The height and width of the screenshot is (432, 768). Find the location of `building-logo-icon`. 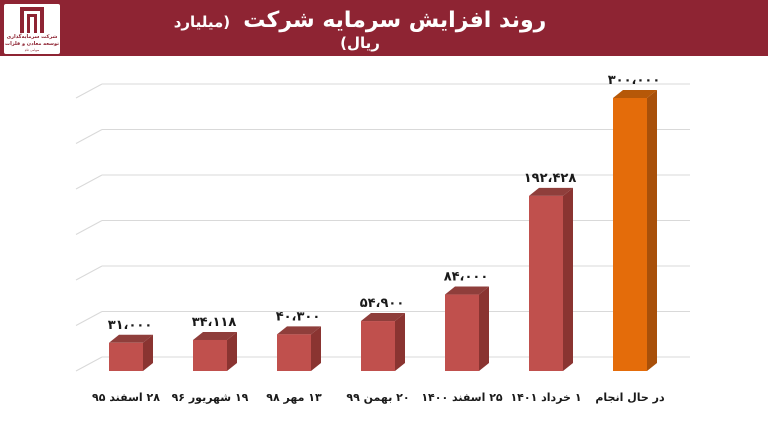

building-logo-icon is located at coordinates (32, 20).